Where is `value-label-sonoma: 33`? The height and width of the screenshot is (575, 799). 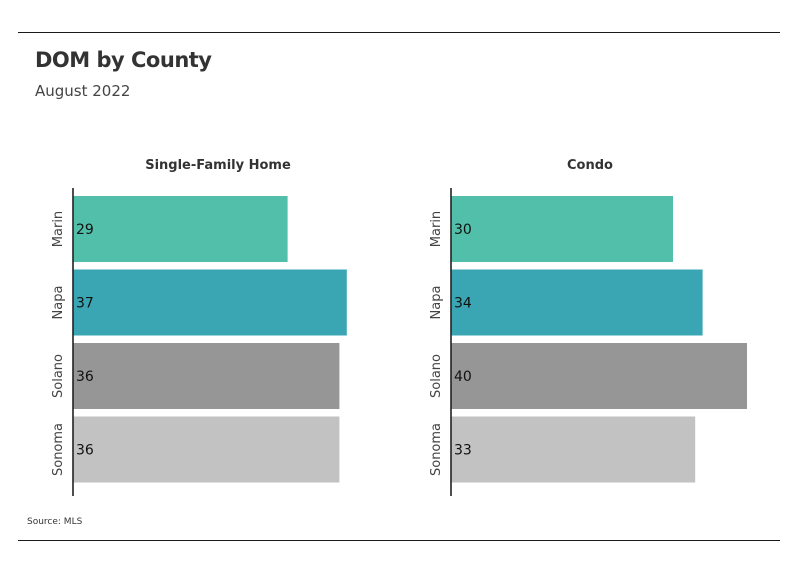
value-label-sonoma: 33 is located at coordinates (463, 451).